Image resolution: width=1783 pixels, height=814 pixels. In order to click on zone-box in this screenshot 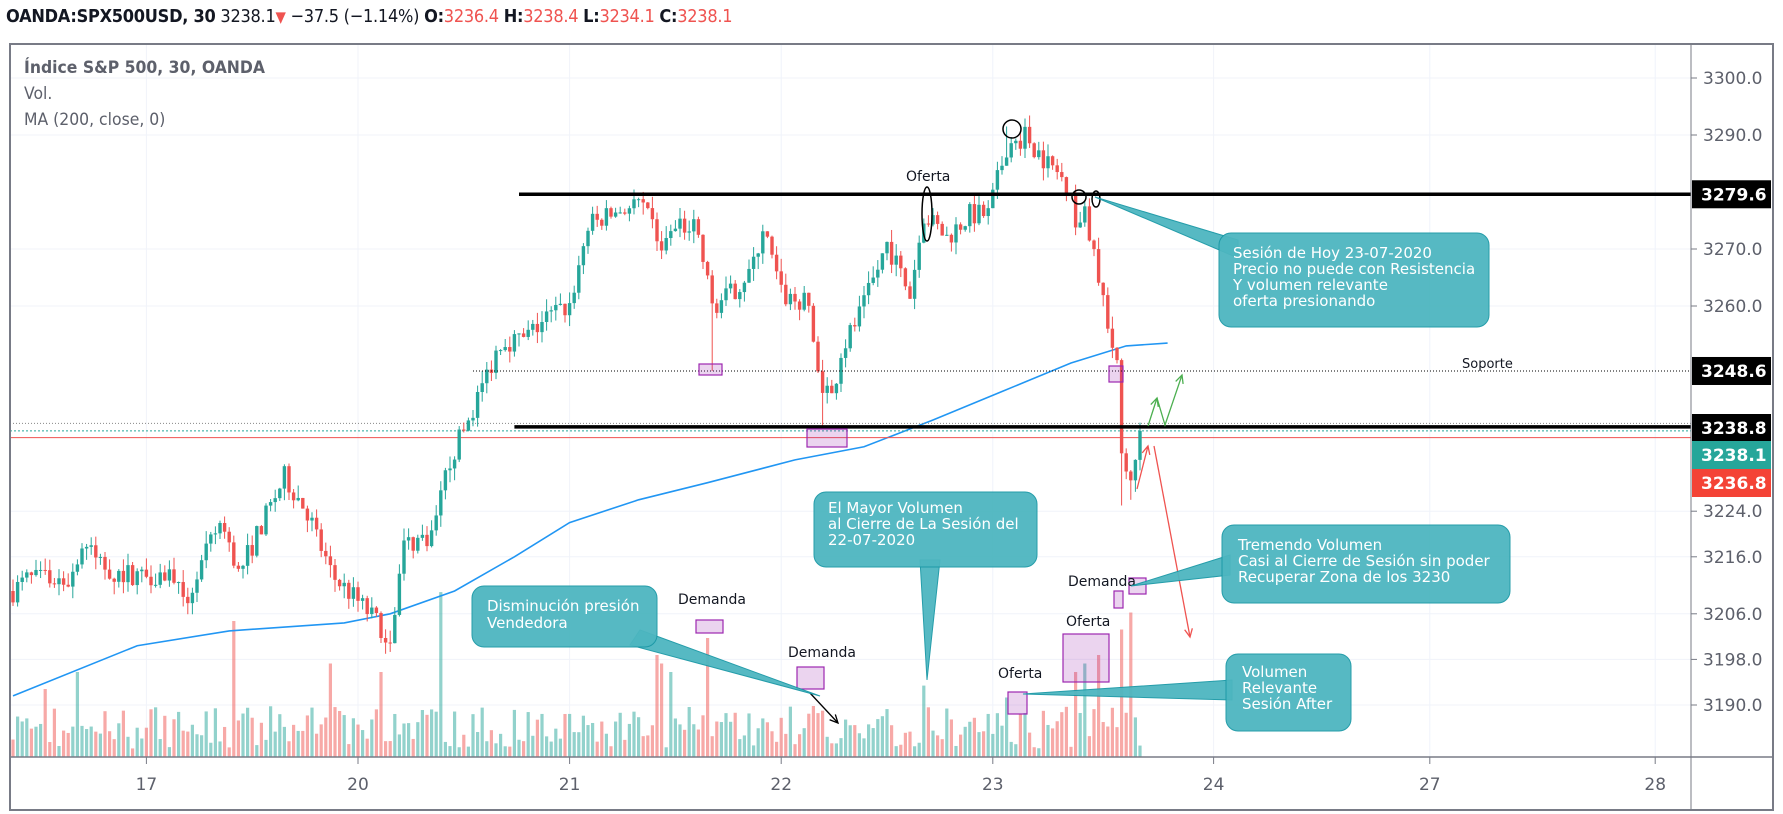, I will do `click(810, 678)`.